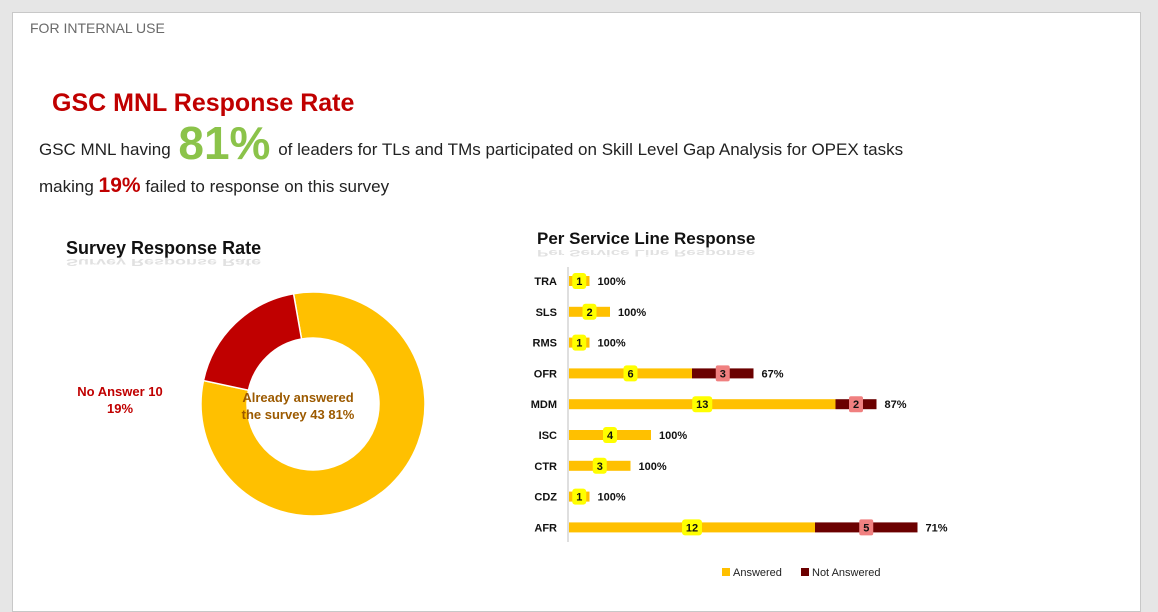 Image resolution: width=1158 pixels, height=612 pixels. What do you see at coordinates (224, 143) in the screenshot?
I see `response-rate-percent: 81%` at bounding box center [224, 143].